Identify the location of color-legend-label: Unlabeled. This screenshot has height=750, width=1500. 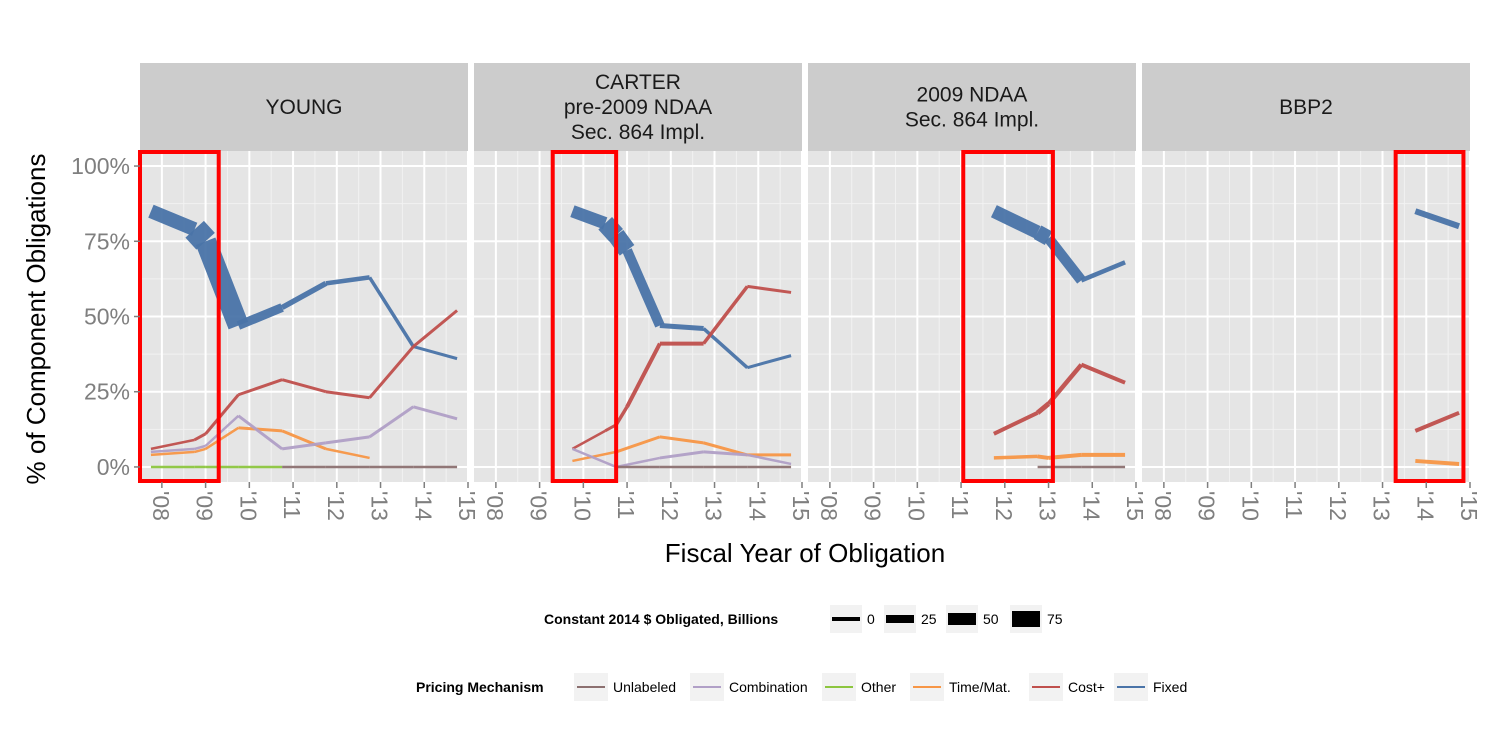
(644, 687).